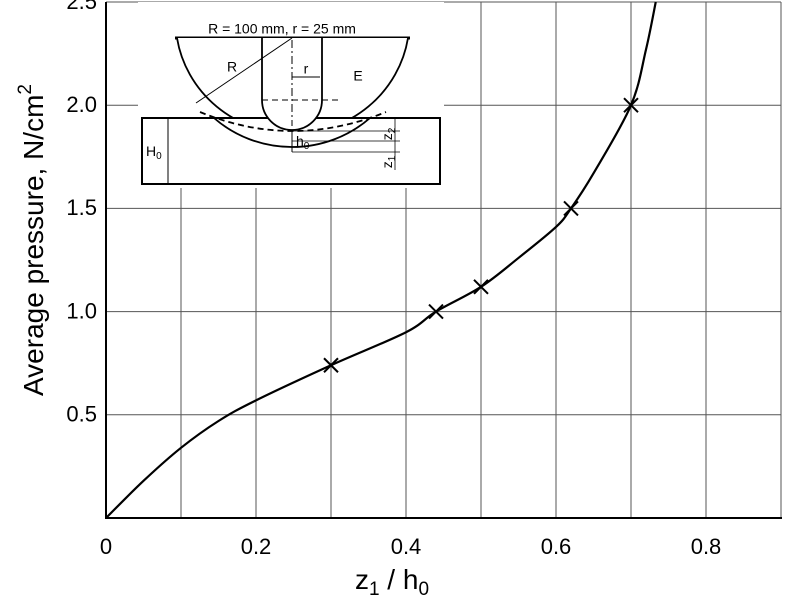 The image size is (785, 603). I want to click on label-part: / h, so click(399, 579).